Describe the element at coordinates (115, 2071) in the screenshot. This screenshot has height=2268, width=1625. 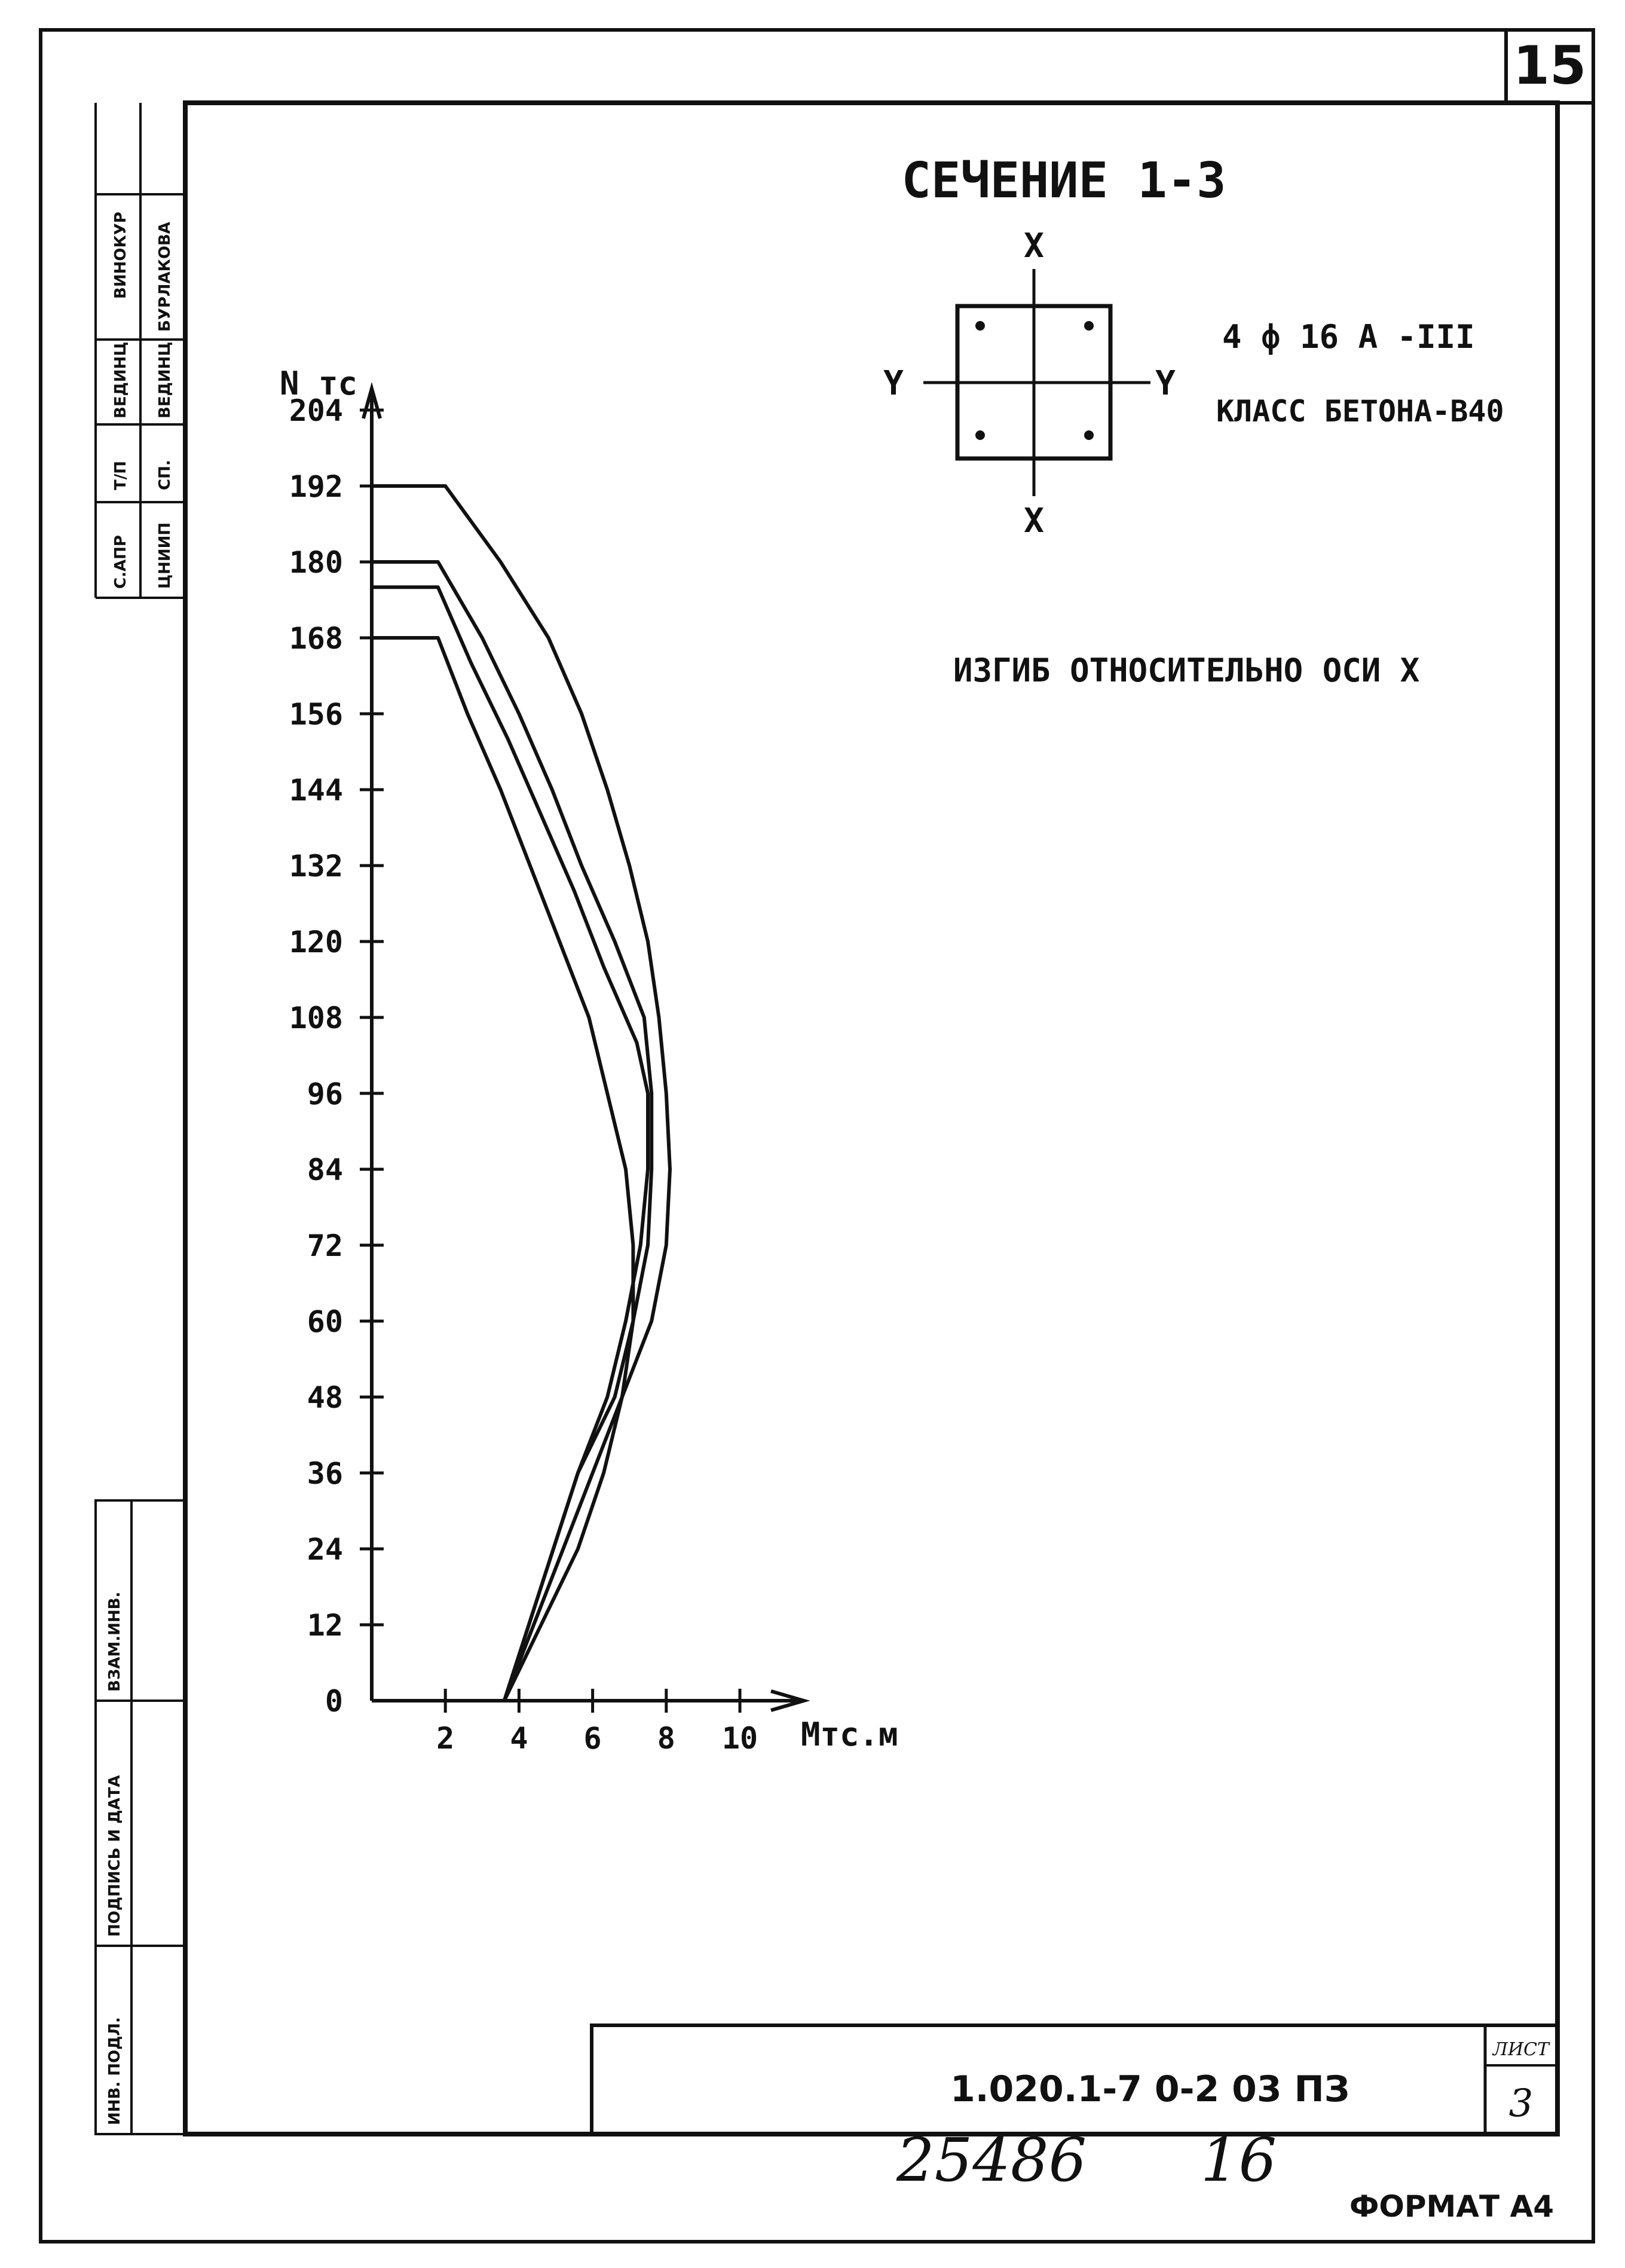
I see `stamp-original-inv: ИНВ. ПОДЛ.` at that location.